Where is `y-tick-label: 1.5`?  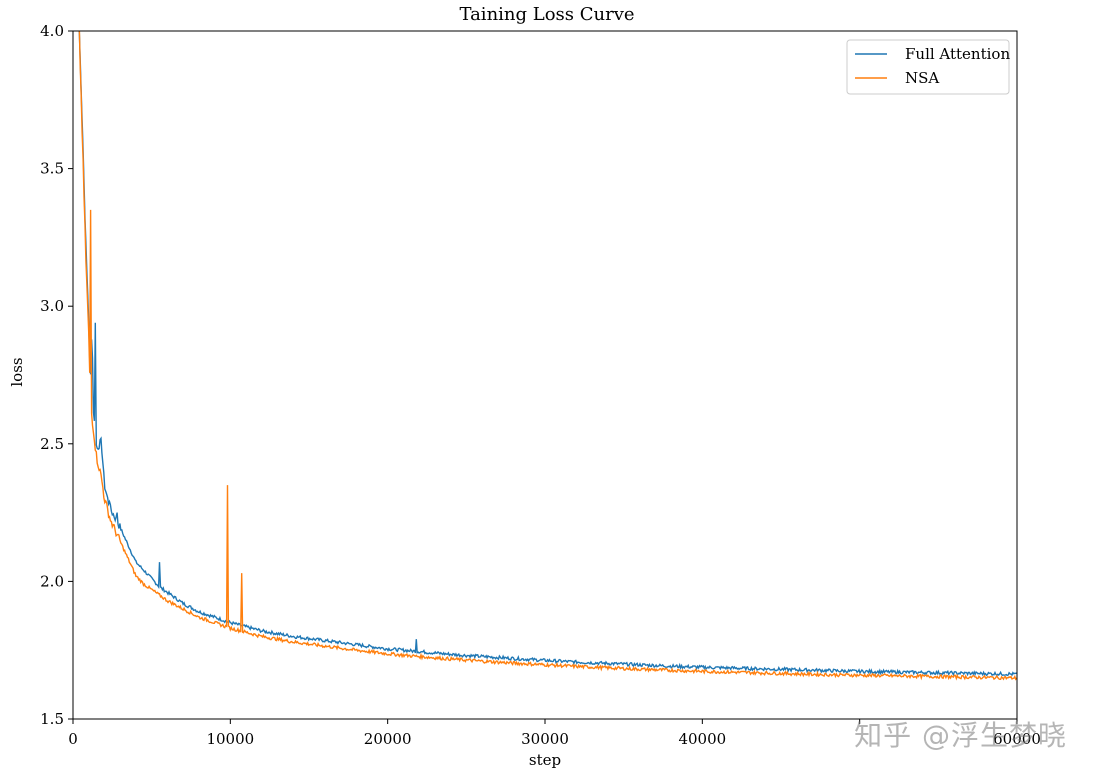
y-tick-label: 1.5 is located at coordinates (52, 719).